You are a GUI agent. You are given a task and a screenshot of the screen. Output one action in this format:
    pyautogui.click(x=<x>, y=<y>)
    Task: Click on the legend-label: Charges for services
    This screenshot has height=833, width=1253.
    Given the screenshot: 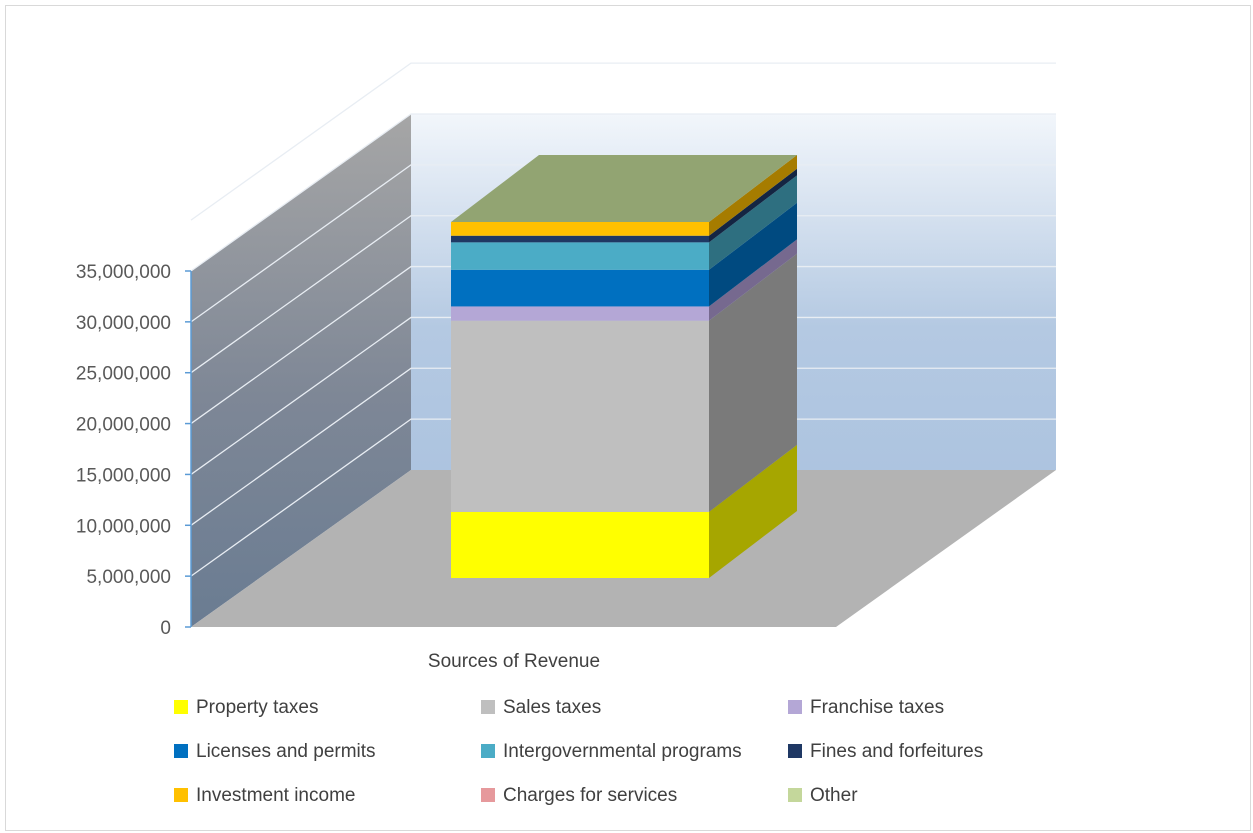 What is the action you would take?
    pyautogui.click(x=590, y=795)
    